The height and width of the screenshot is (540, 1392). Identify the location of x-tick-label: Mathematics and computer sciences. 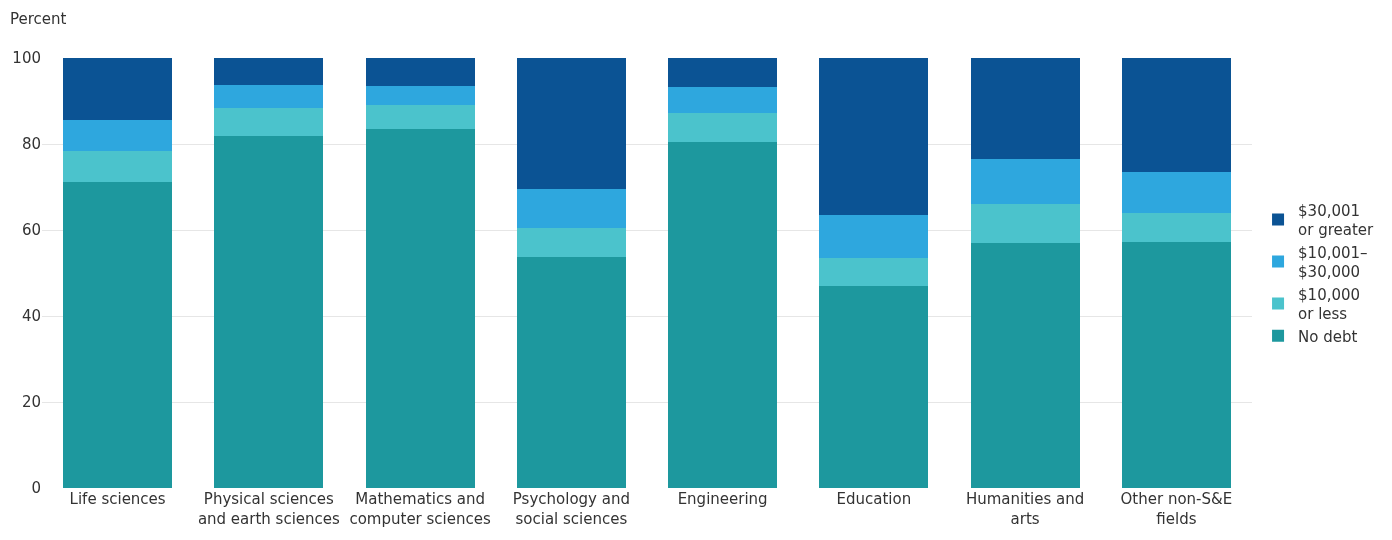
(420, 509).